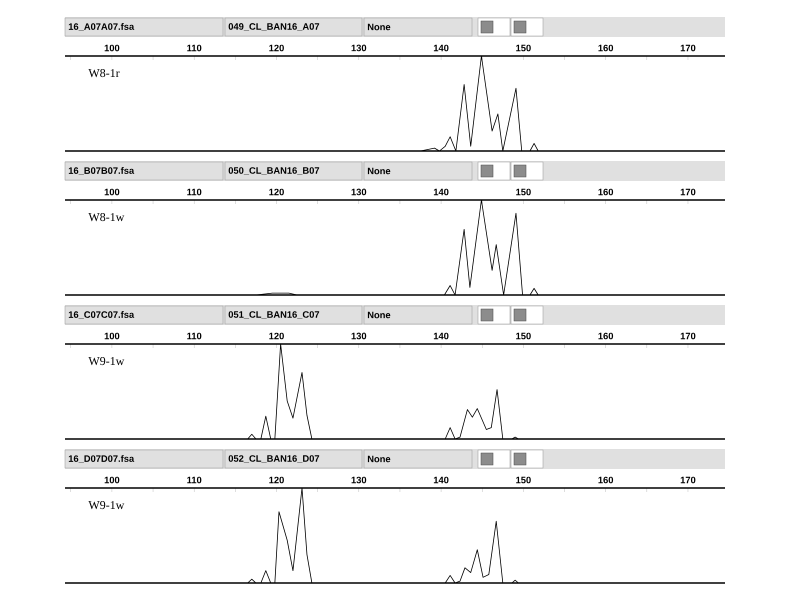 Image resolution: width=800 pixels, height=600 pixels. Describe the element at coordinates (104, 73) in the screenshot. I see `text: W8-1r` at that location.